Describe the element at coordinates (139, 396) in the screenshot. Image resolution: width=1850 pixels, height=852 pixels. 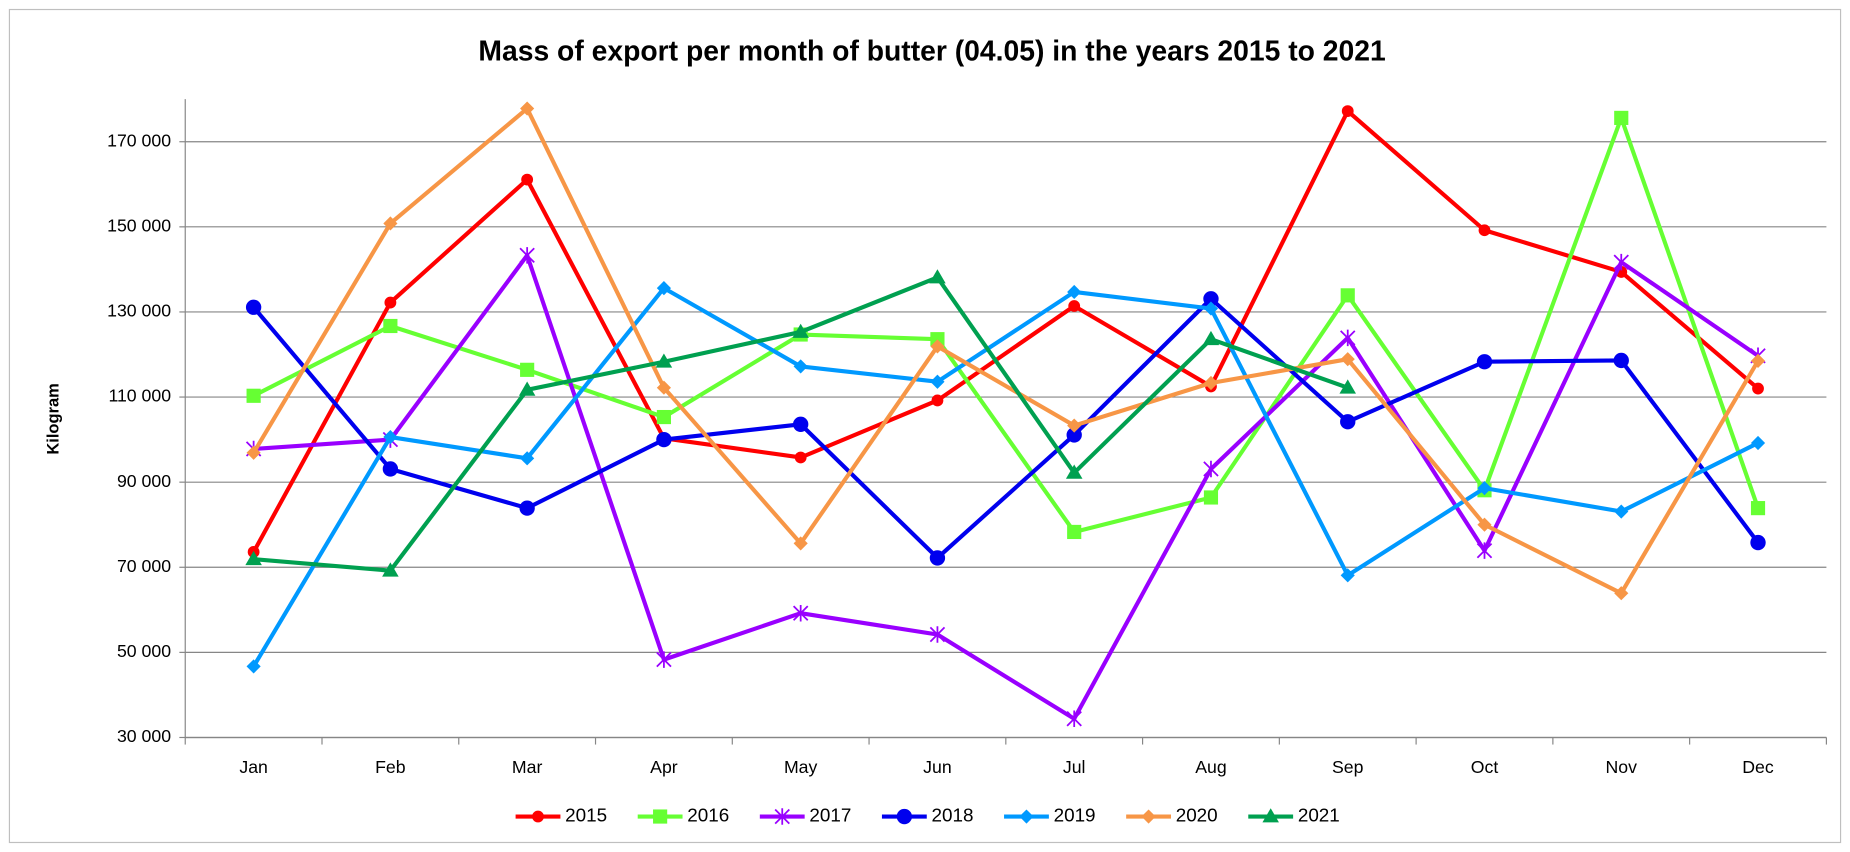
I see `y-tick-label: 110 000` at that location.